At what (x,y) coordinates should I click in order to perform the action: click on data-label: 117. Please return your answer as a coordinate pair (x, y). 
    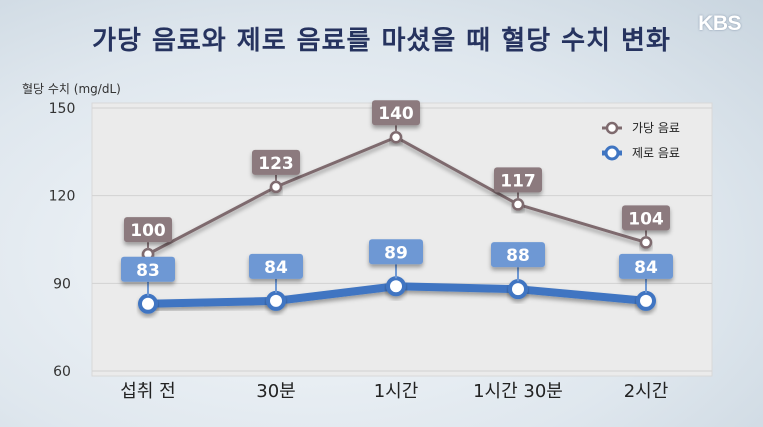
    Looking at the image, I should click on (518, 181).